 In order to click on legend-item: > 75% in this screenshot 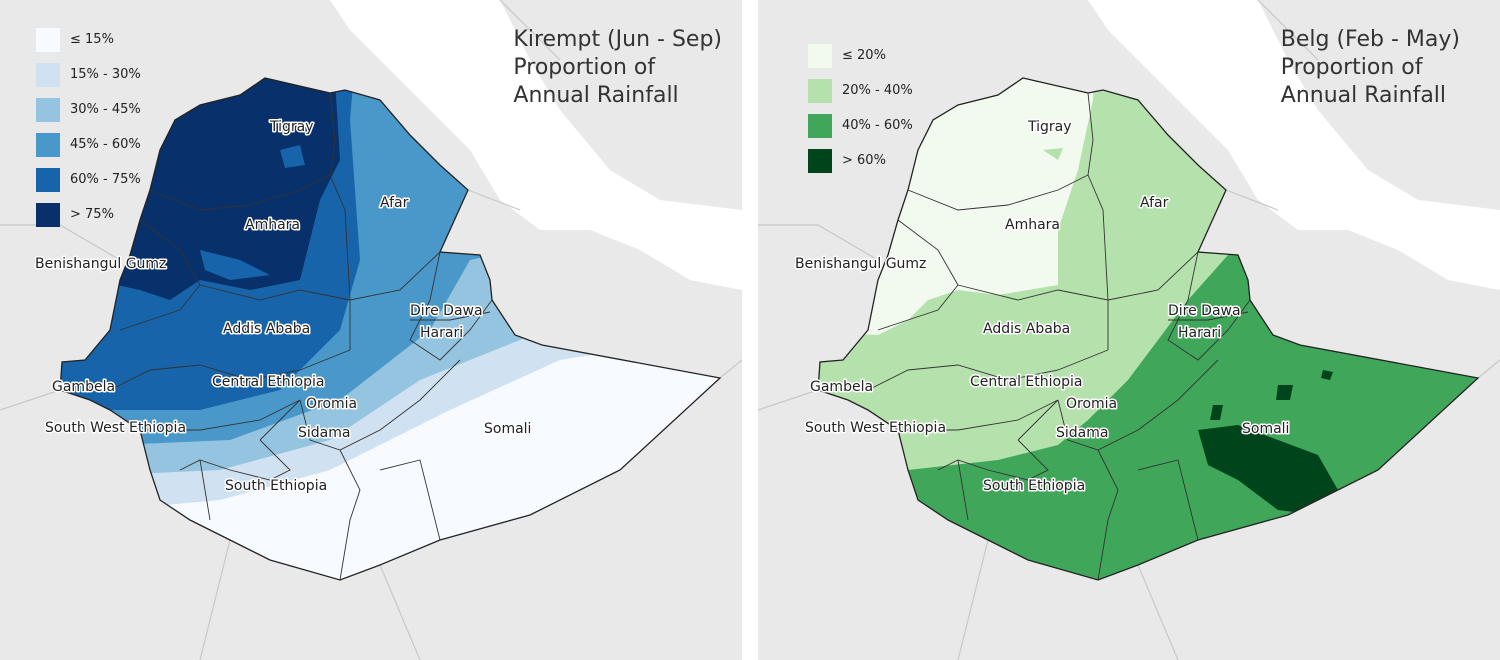, I will do `click(88, 214)`.